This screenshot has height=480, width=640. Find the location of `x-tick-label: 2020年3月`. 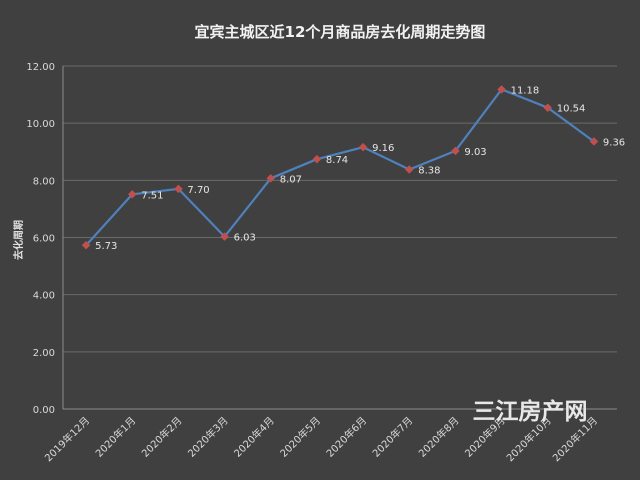

x-tick-label: 2020年3月 is located at coordinates (208, 437).